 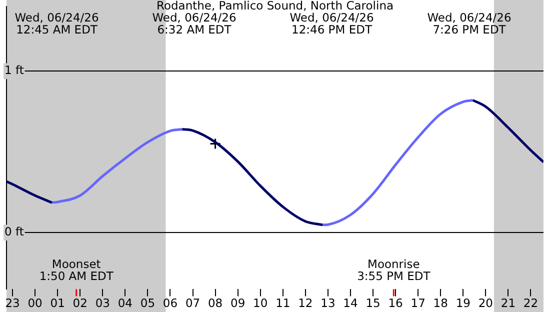 I want to click on x-tick-label: 18, so click(x=440, y=303).